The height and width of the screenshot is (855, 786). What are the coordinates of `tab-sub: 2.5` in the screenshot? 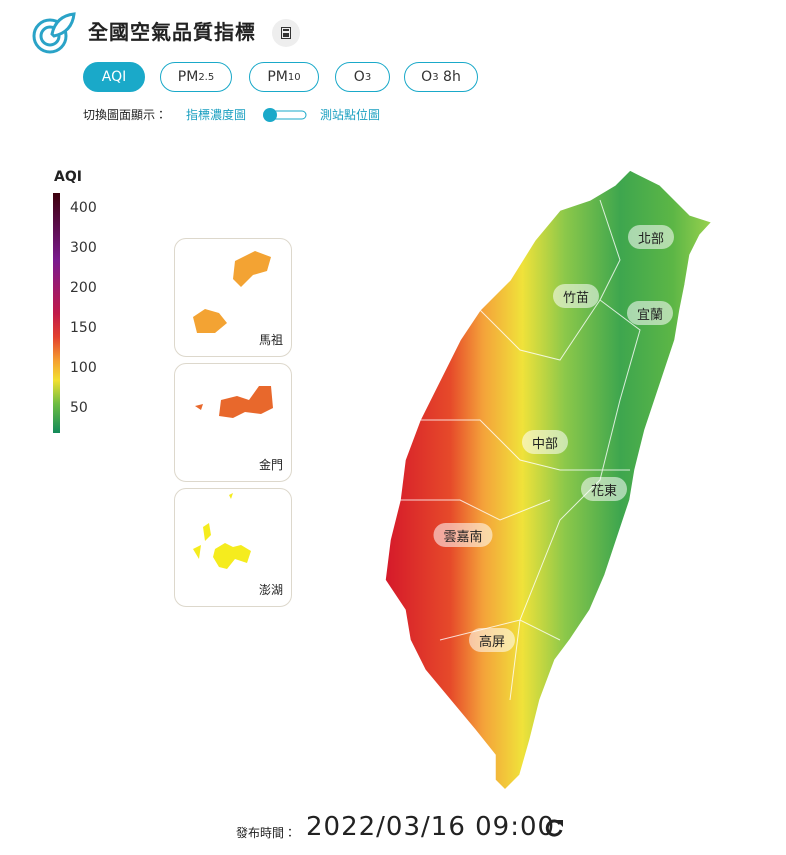 It's located at (206, 77).